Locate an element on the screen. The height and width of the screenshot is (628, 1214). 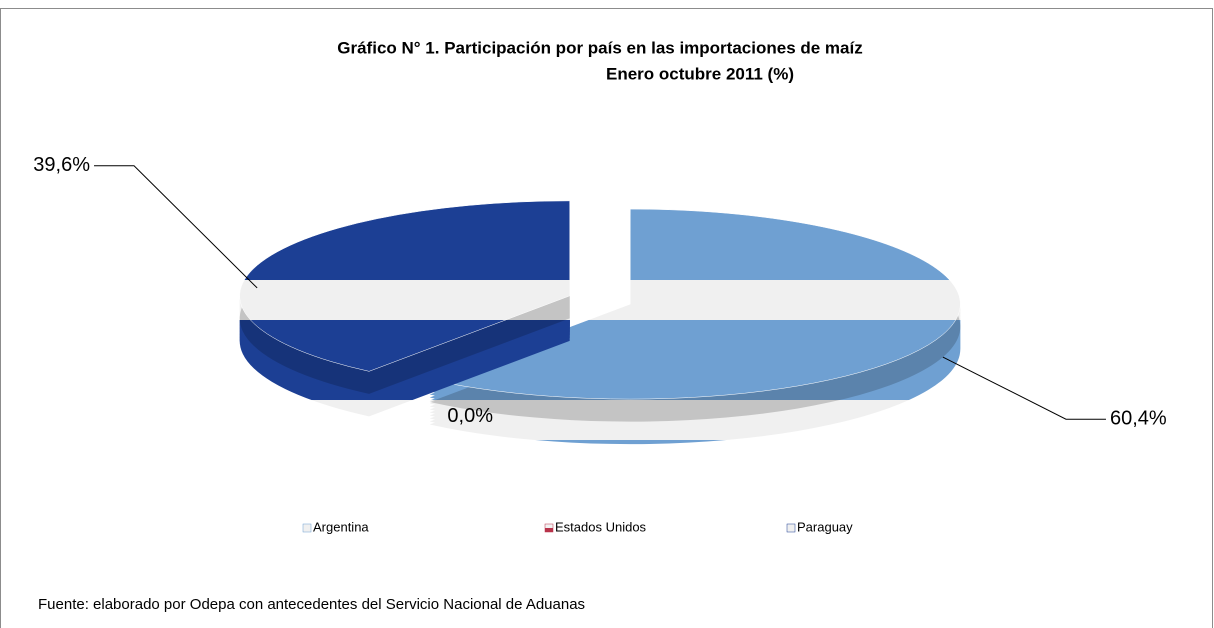
data-label: 60,4% is located at coordinates (1138, 418).